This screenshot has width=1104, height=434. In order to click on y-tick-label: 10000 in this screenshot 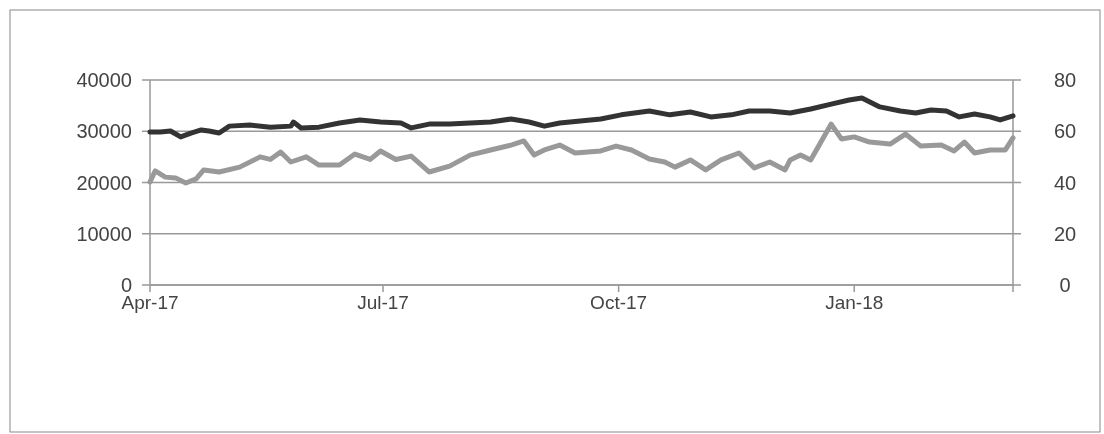, I will do `click(104, 233)`.